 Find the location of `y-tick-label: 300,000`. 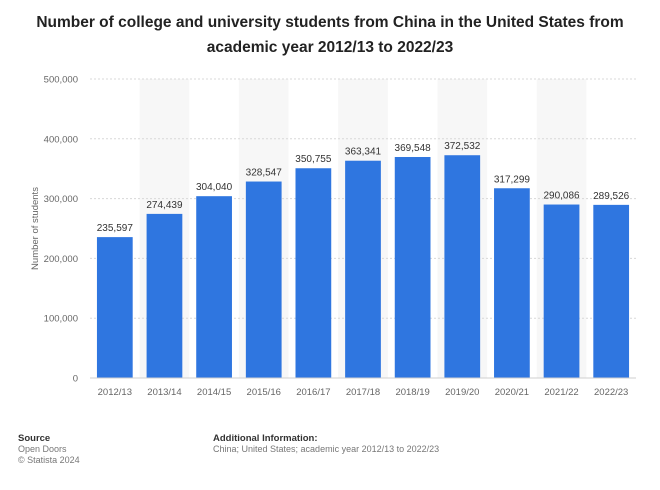

y-tick-label: 300,000 is located at coordinates (61, 199).